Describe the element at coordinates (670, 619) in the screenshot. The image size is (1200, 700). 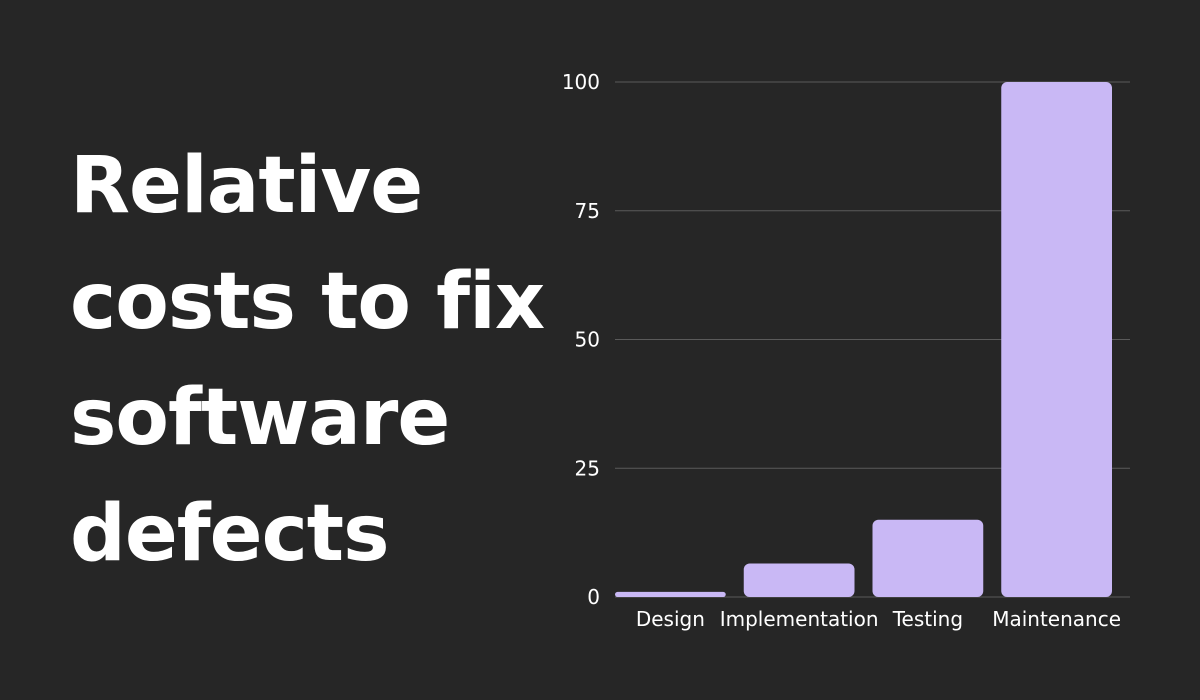
I see `x-tick-label: Design` at that location.